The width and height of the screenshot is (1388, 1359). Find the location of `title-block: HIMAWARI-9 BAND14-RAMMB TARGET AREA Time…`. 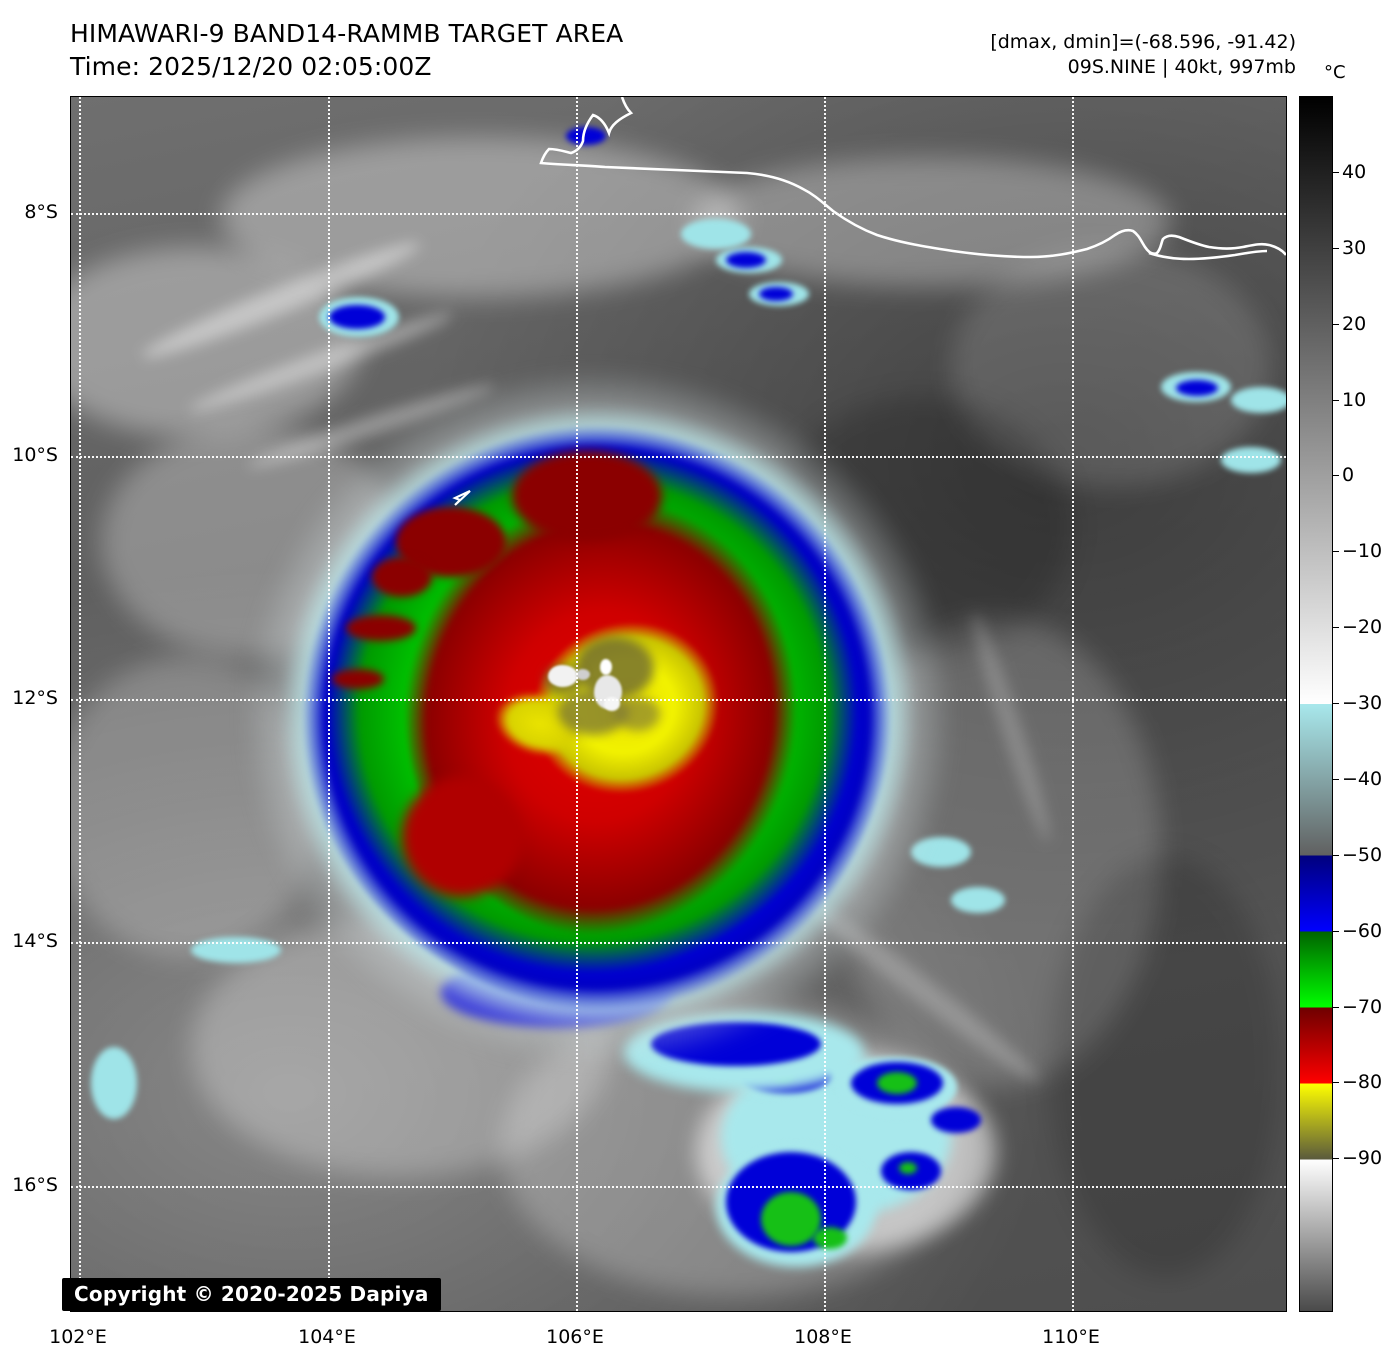

title-block: HIMAWARI-9 BAND14-RAMMB TARGET AREA Time… is located at coordinates (346, 50).